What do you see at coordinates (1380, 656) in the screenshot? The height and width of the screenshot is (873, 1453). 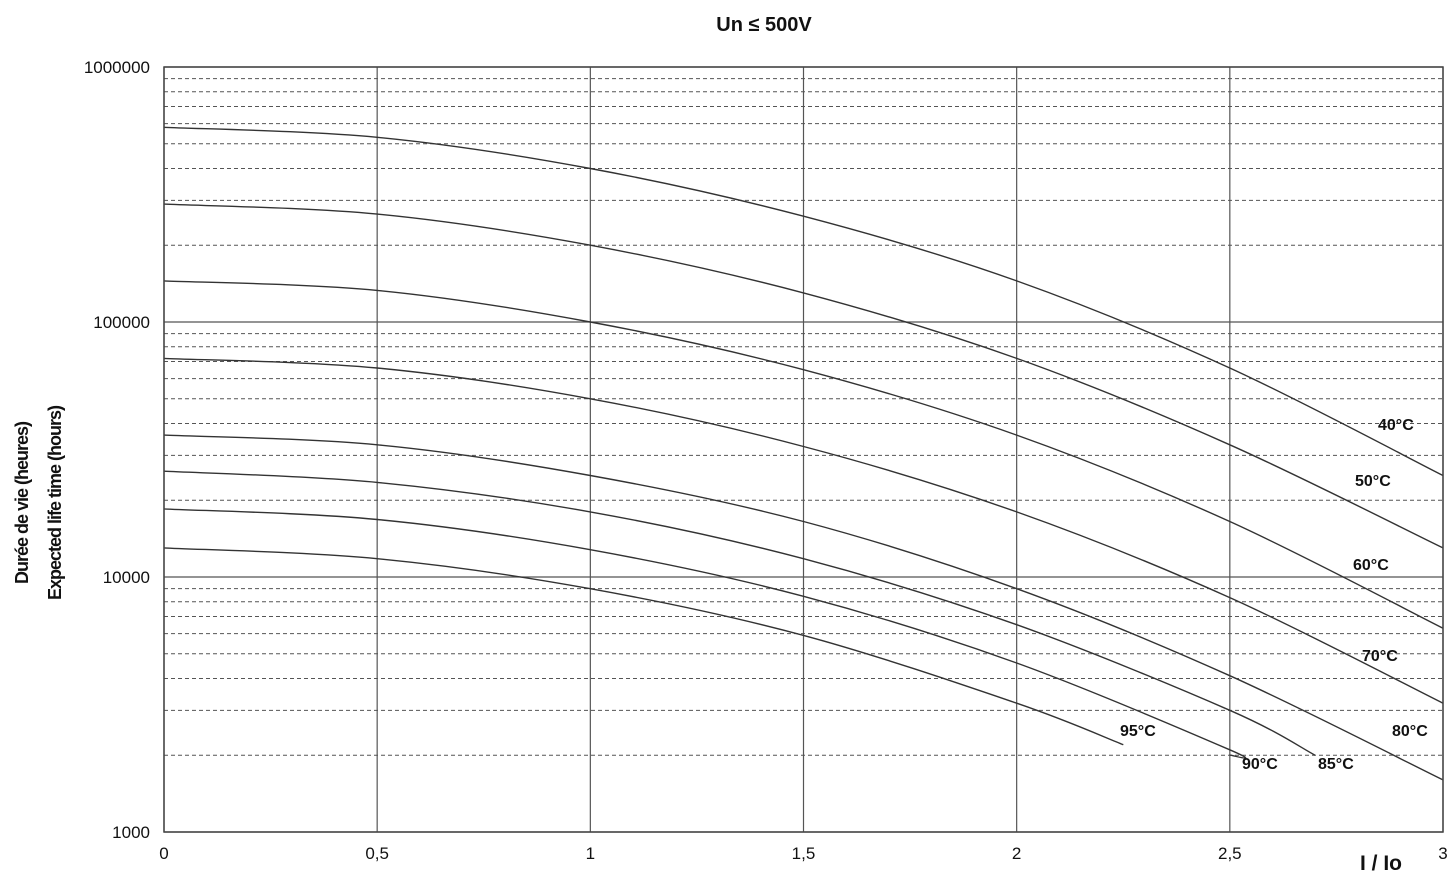 I see `series-label: 70°C` at bounding box center [1380, 656].